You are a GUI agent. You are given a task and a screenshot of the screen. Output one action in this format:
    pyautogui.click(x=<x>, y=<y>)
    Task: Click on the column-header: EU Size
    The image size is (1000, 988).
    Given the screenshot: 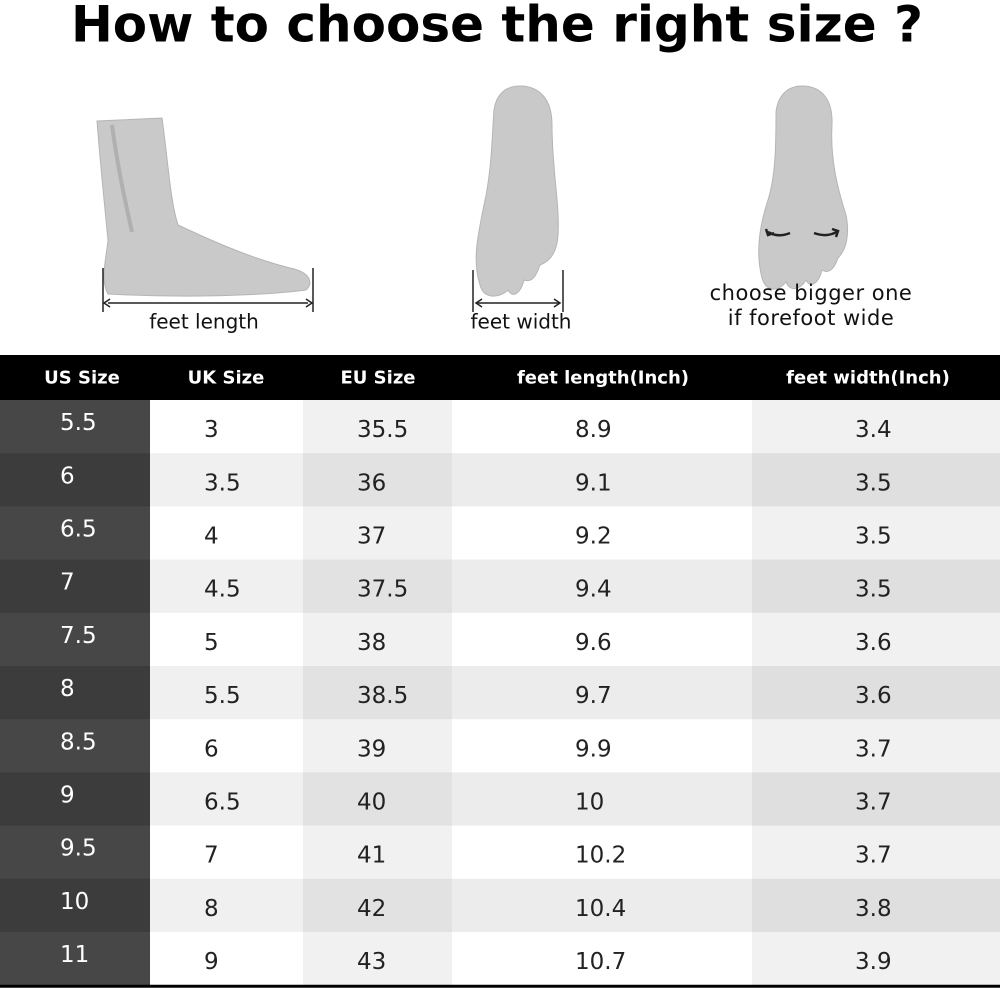 What is the action you would take?
    pyautogui.click(x=378, y=378)
    